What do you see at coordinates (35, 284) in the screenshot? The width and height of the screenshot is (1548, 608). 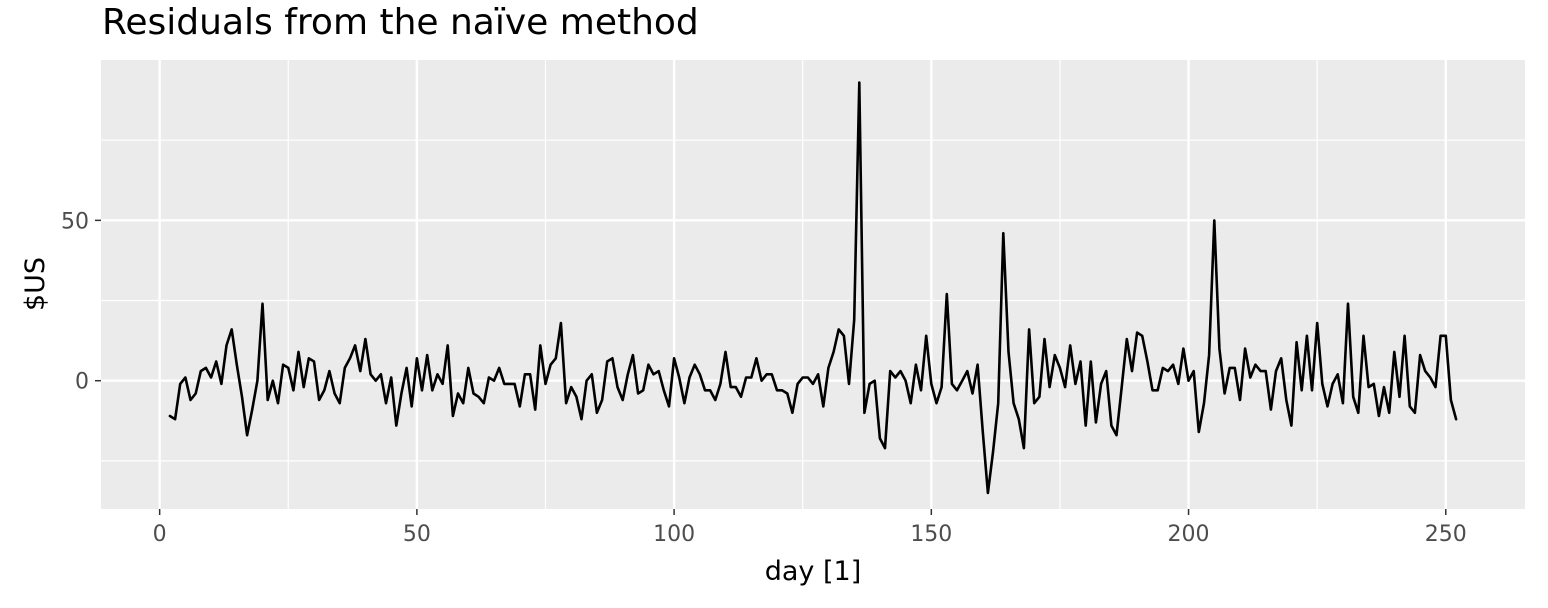 I see `y-axis-title: $US` at bounding box center [35, 284].